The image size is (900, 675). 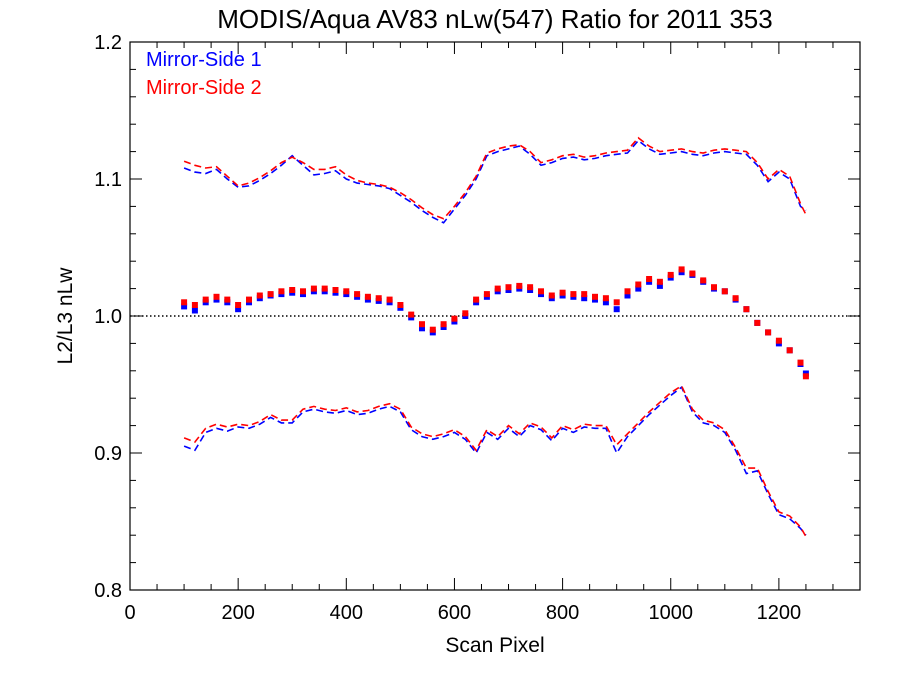 What do you see at coordinates (562, 613) in the screenshot?
I see `x-tick-label: 800` at bounding box center [562, 613].